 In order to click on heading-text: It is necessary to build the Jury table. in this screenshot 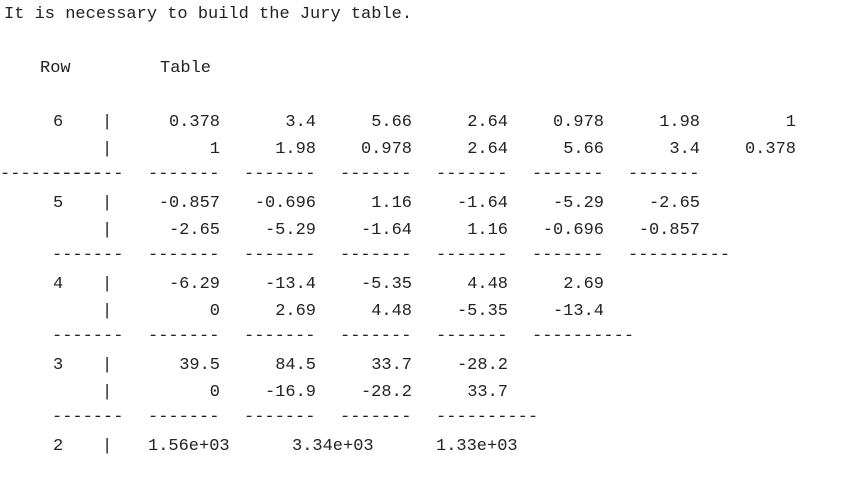, I will do `click(208, 14)`.